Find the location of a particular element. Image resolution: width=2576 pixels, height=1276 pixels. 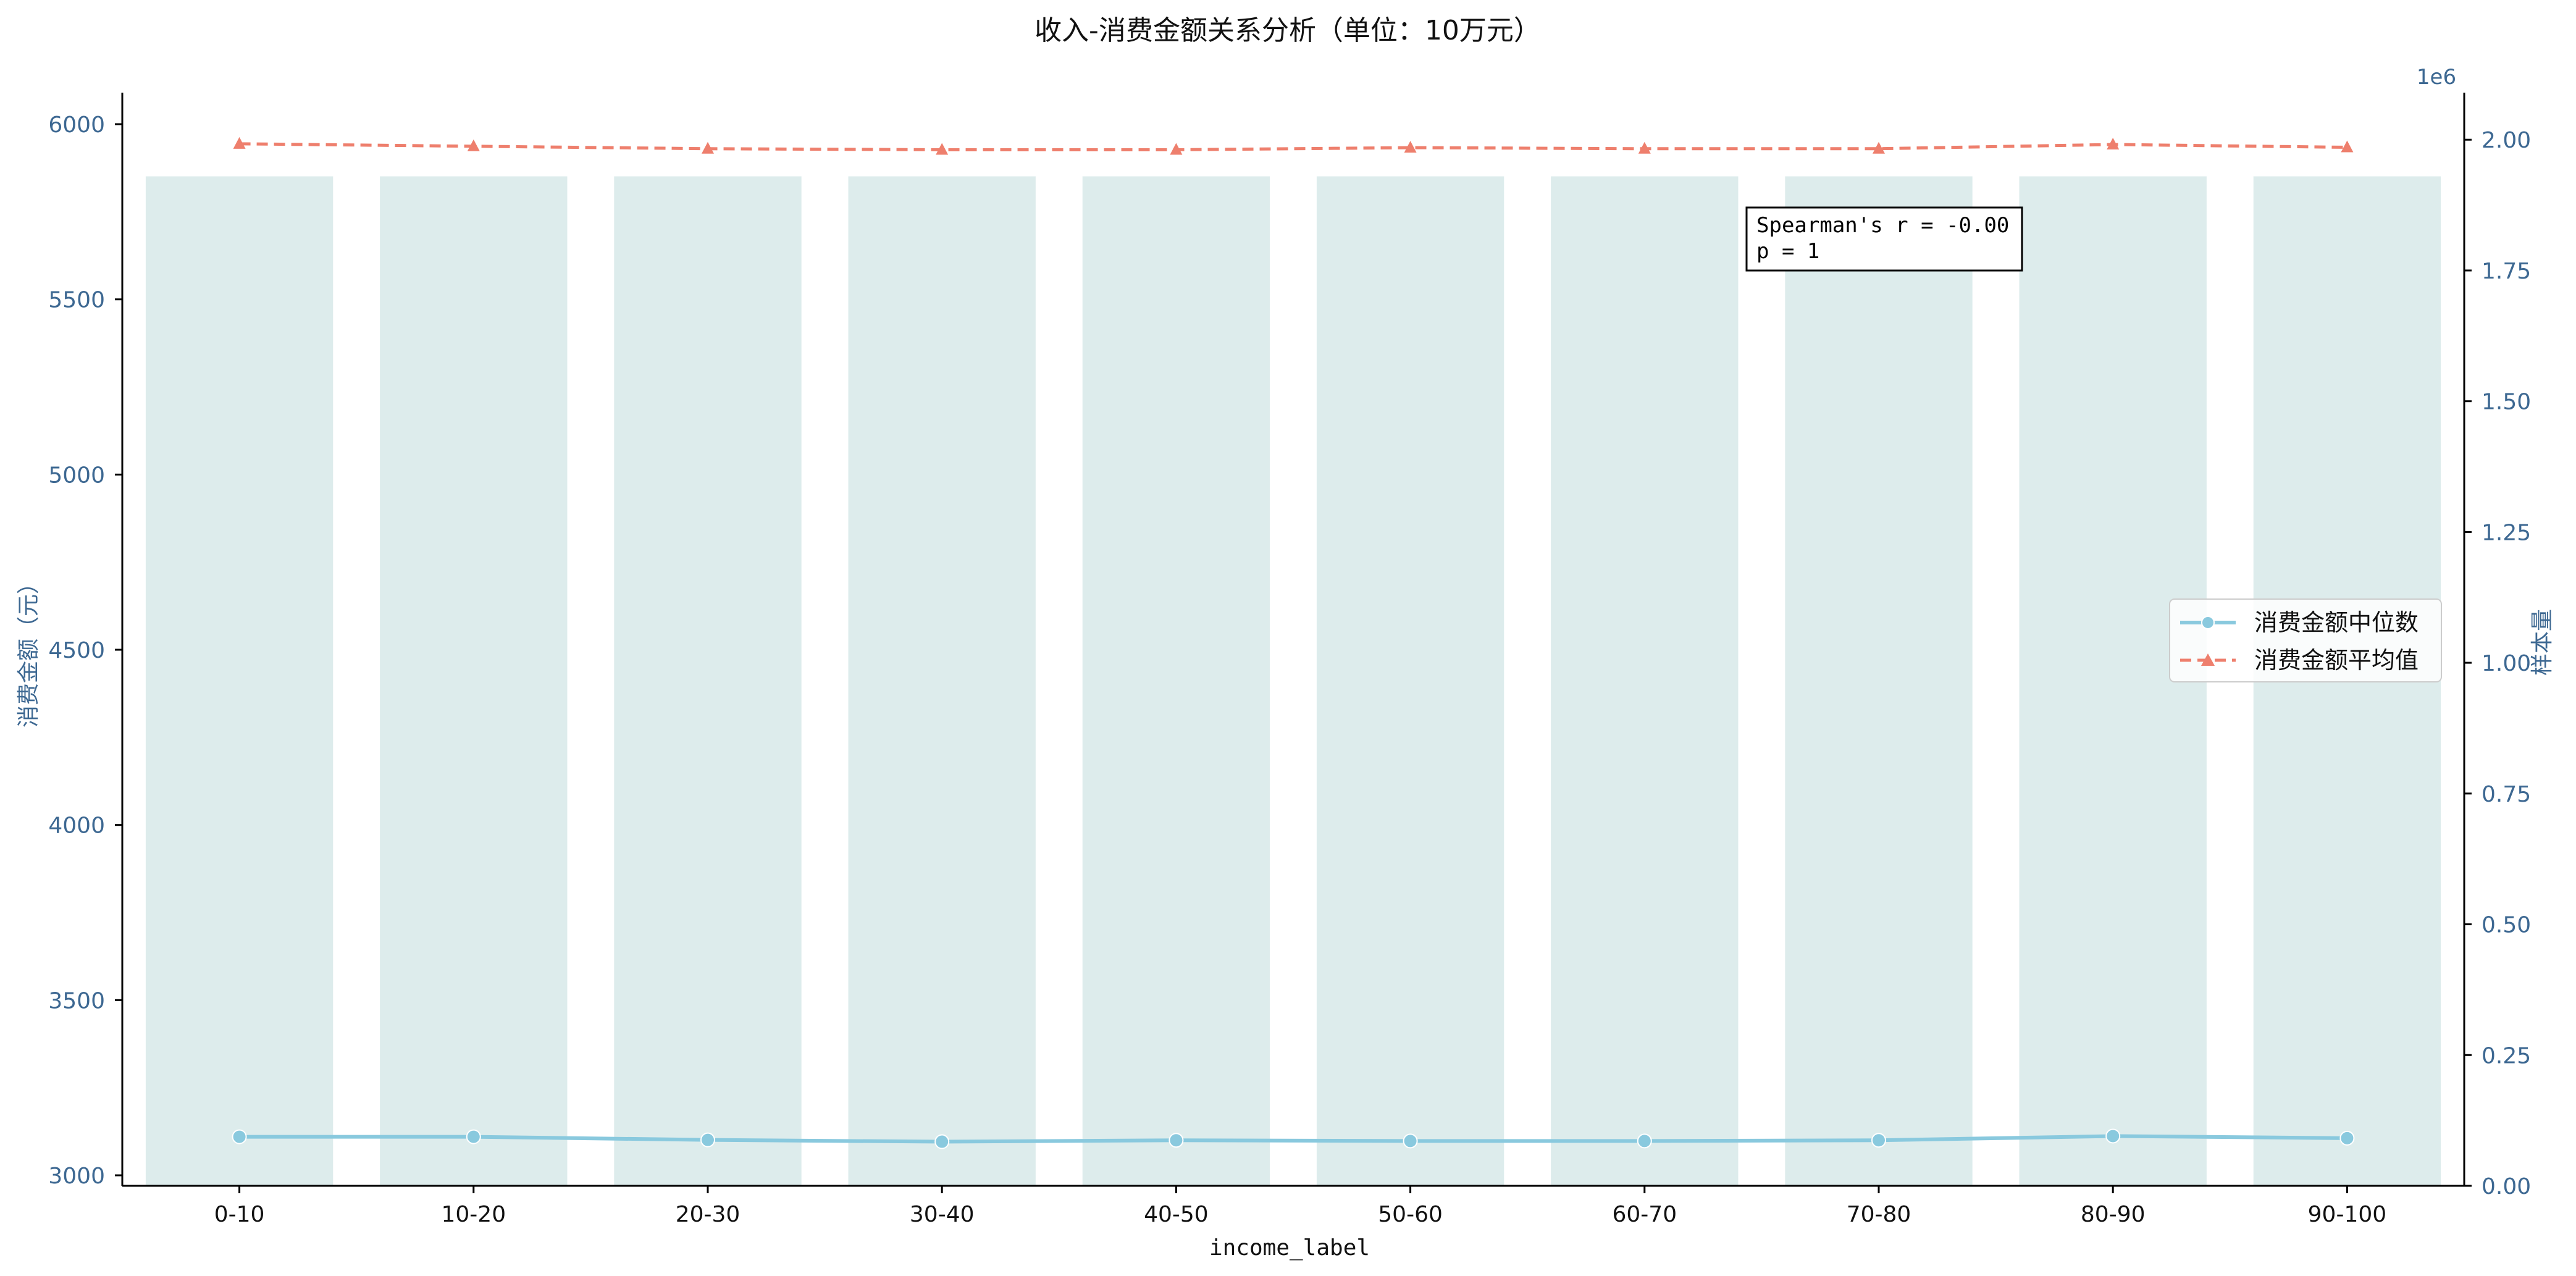

right-axis-tick-label: 1.75 is located at coordinates (2507, 271).